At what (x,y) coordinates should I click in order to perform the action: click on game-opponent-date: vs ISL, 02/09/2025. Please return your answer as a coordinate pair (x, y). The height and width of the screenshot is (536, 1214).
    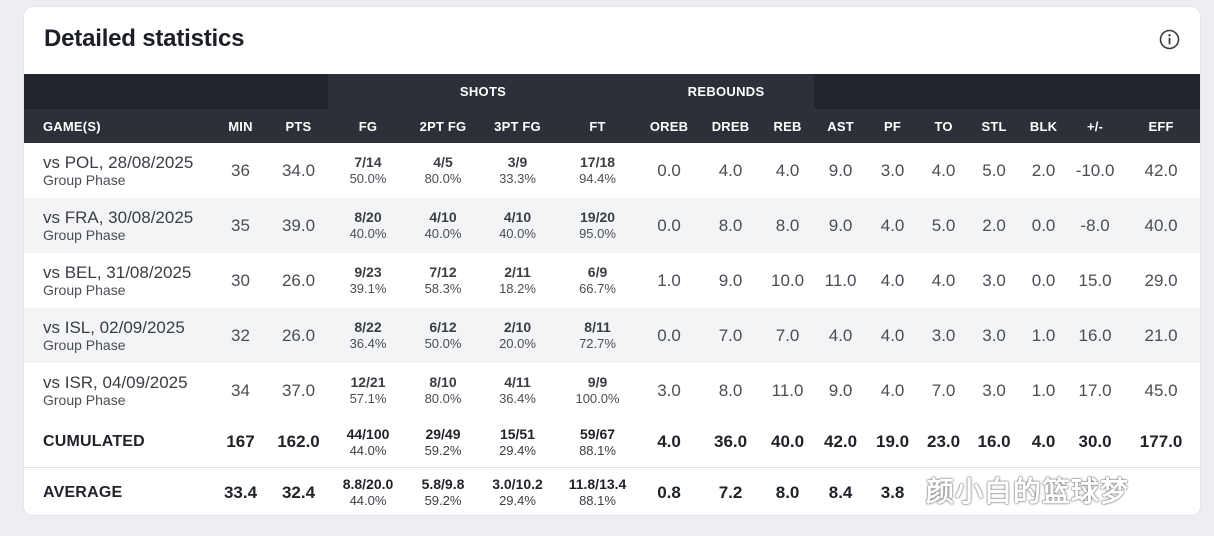
    Looking at the image, I should click on (114, 327).